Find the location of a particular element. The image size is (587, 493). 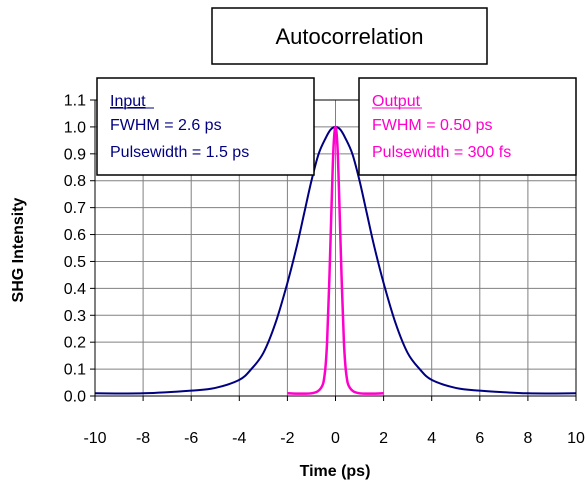

input-annotation-box is located at coordinates (205, 126).